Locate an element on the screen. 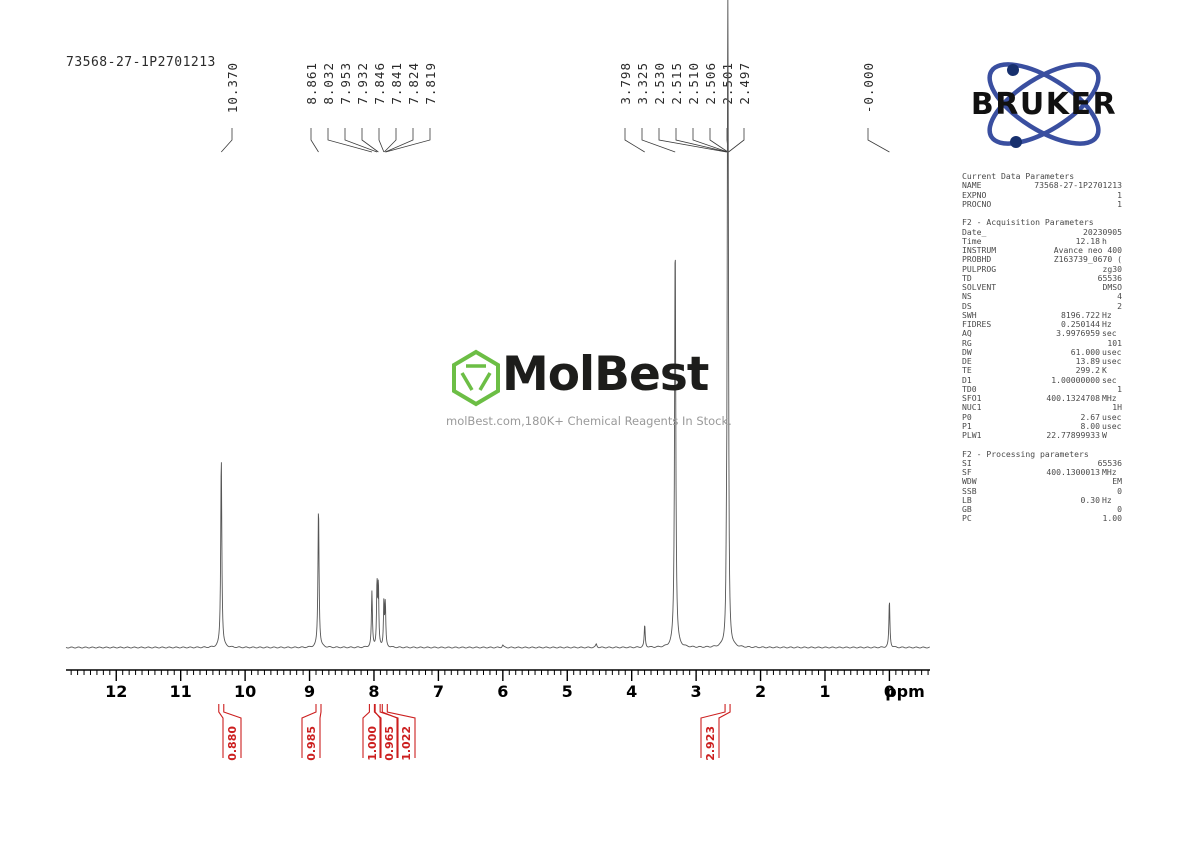 The width and height of the screenshot is (1190, 842). param-row: PLW1 22.77899933 W is located at coordinates (1042, 435).